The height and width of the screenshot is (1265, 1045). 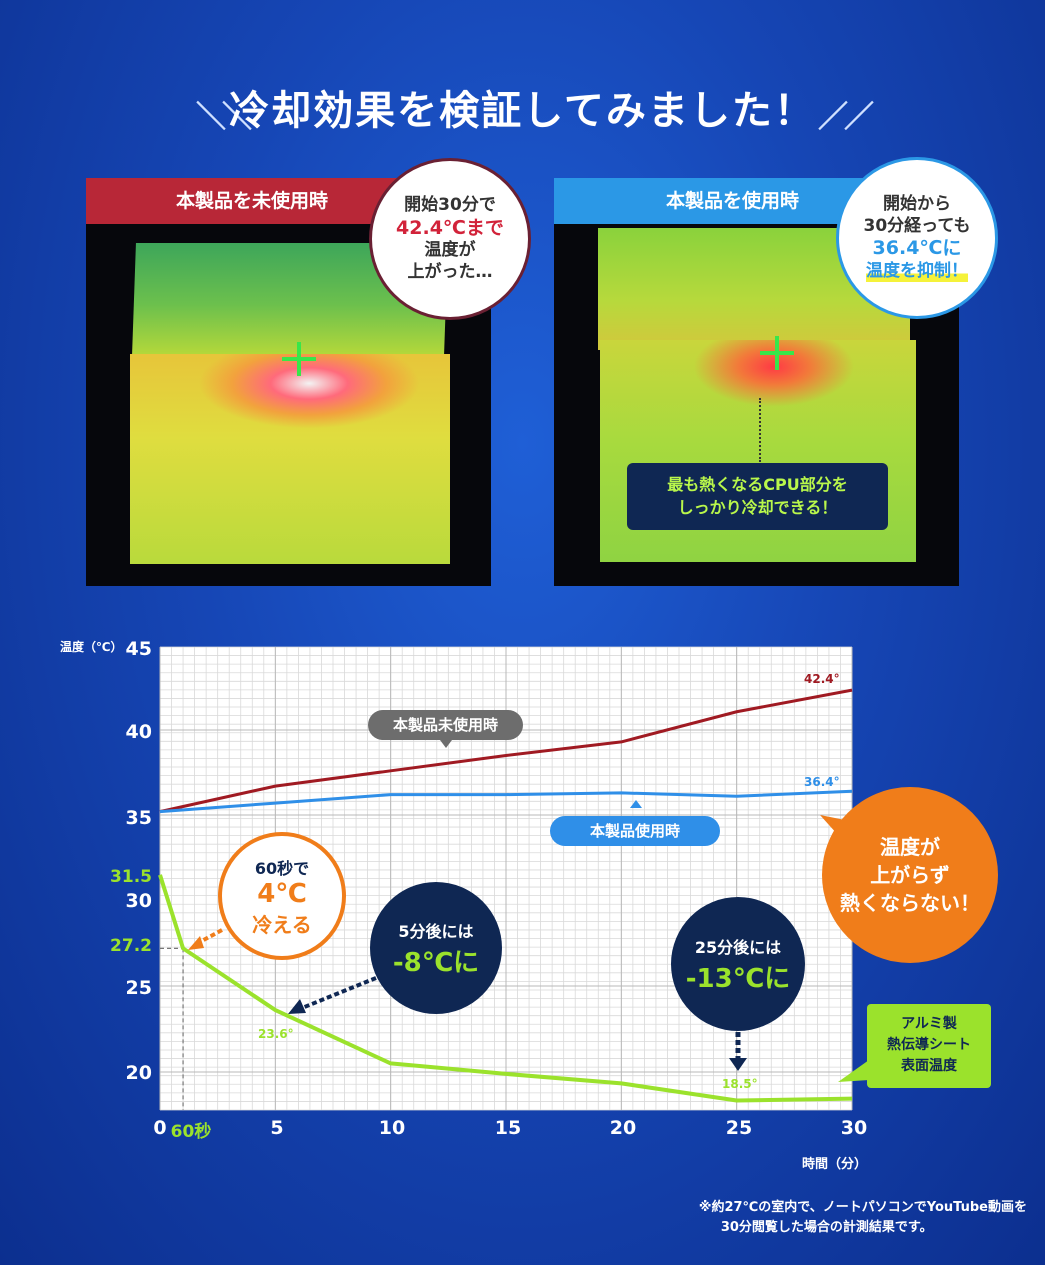 I want to click on dotted-pointer, so click(x=760, y=430).